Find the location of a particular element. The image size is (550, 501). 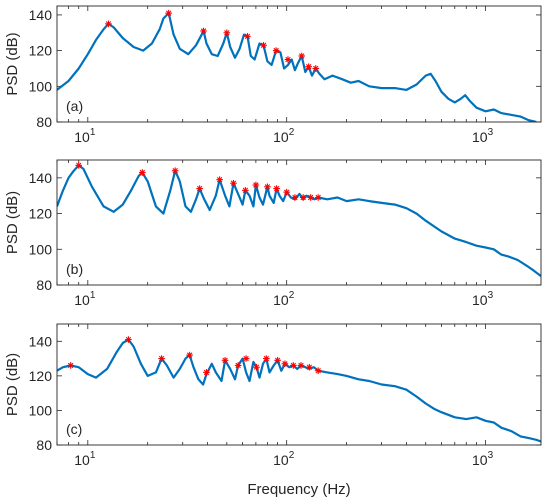

panel-label: (c) is located at coordinates (74, 429).